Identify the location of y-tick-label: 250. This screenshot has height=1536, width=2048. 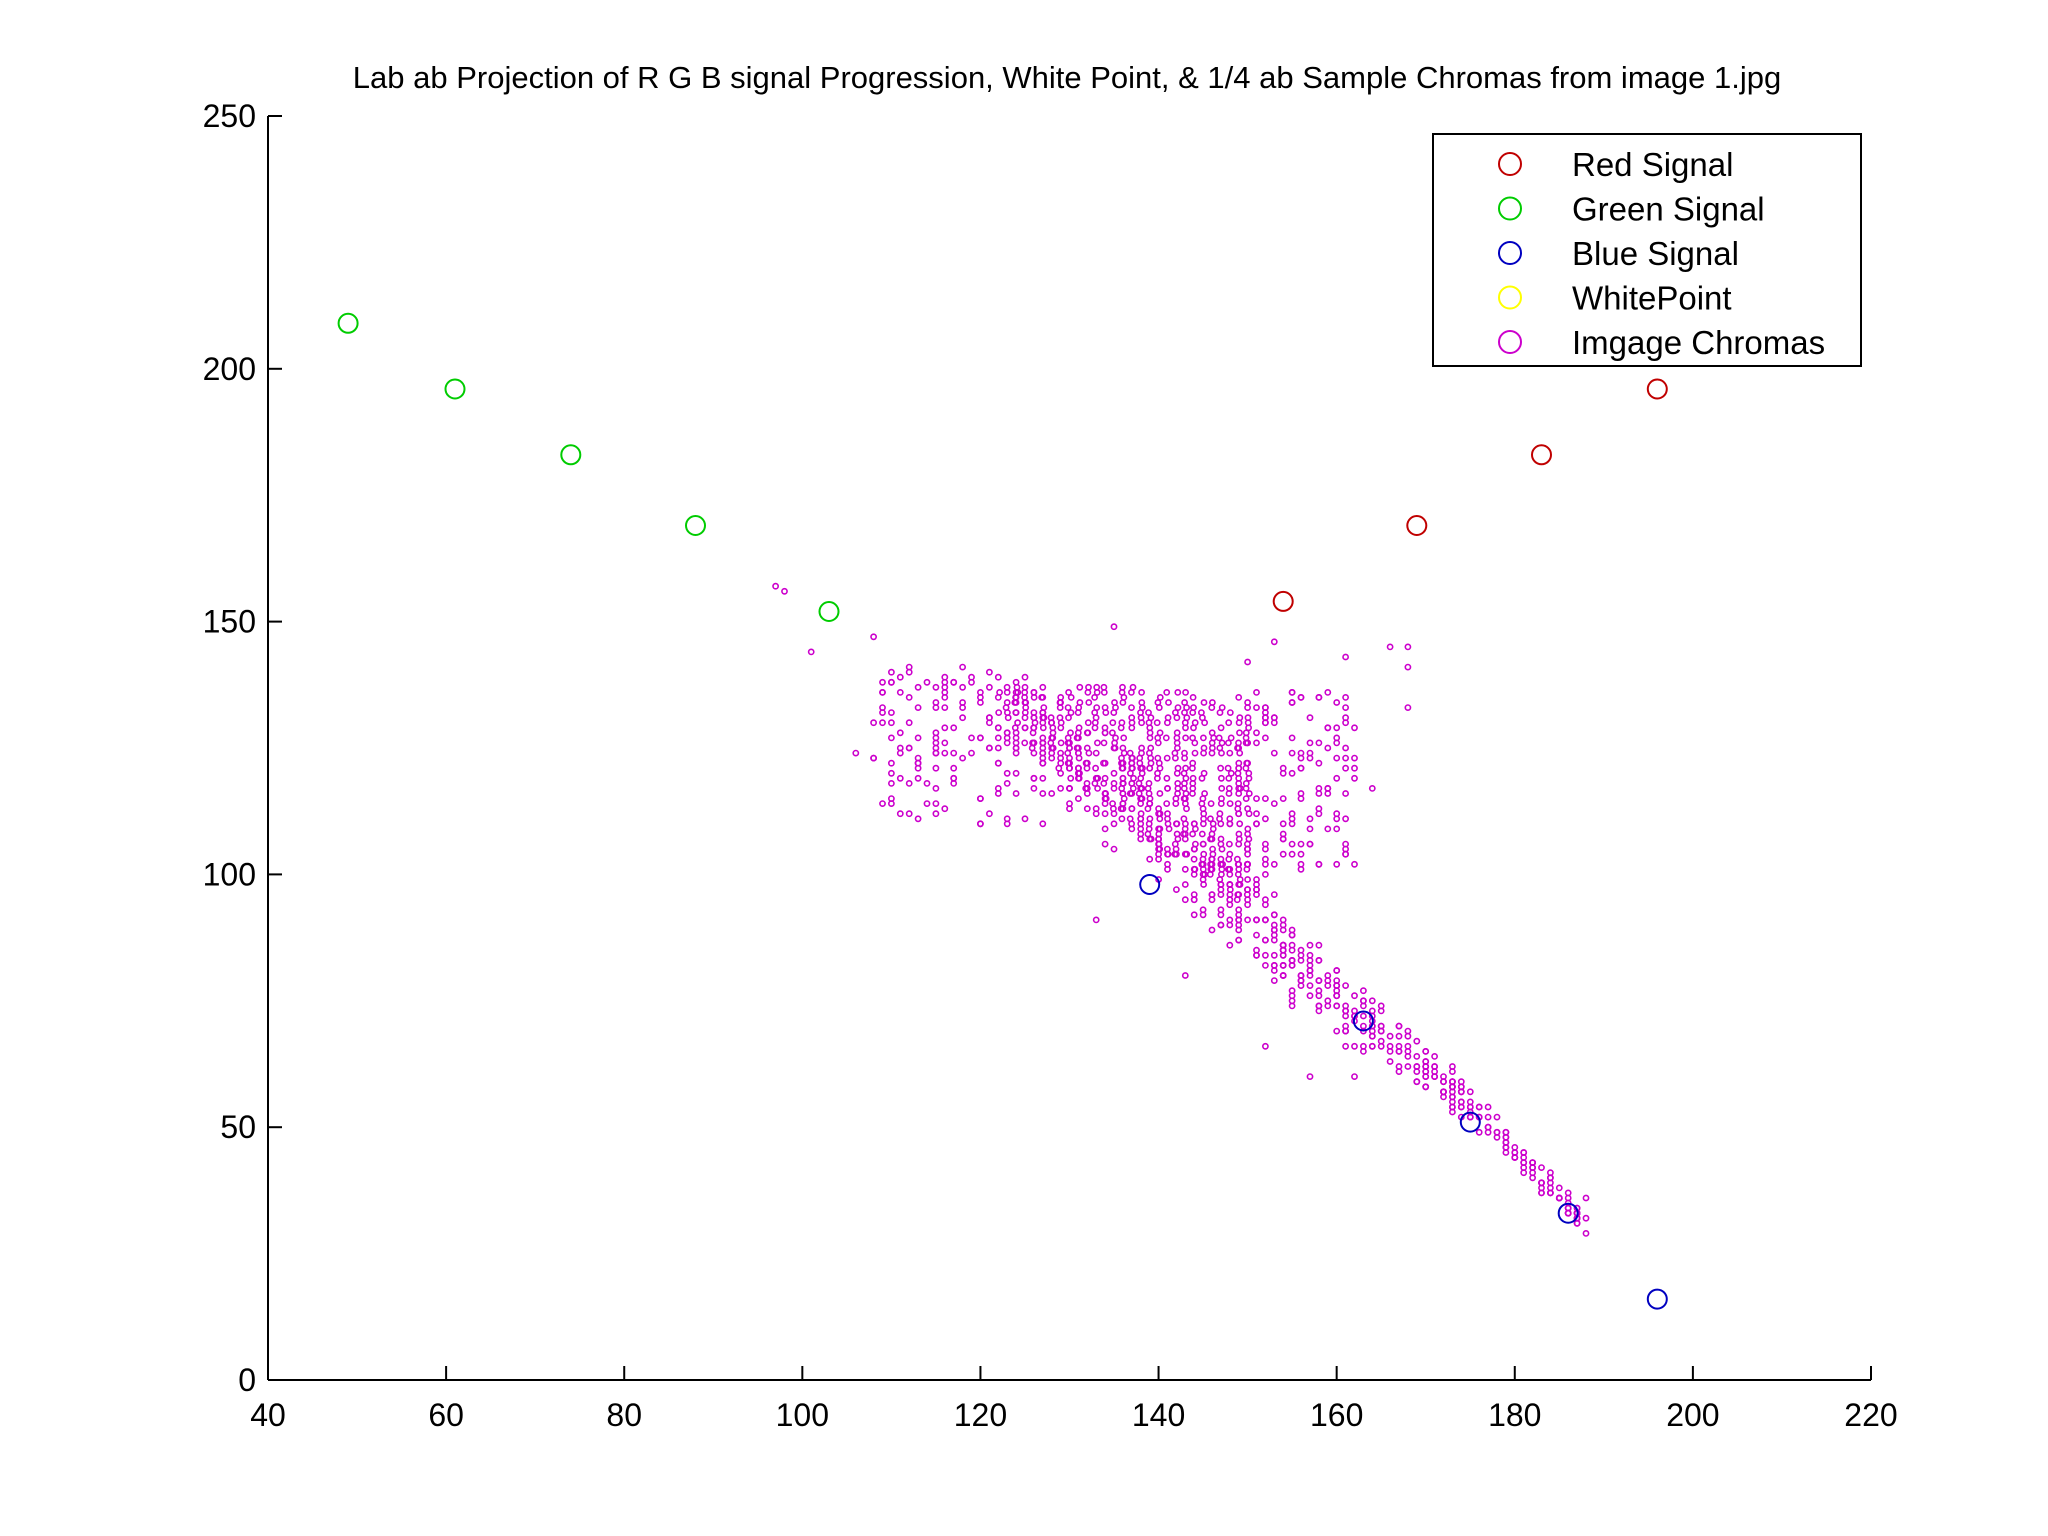
(229, 116).